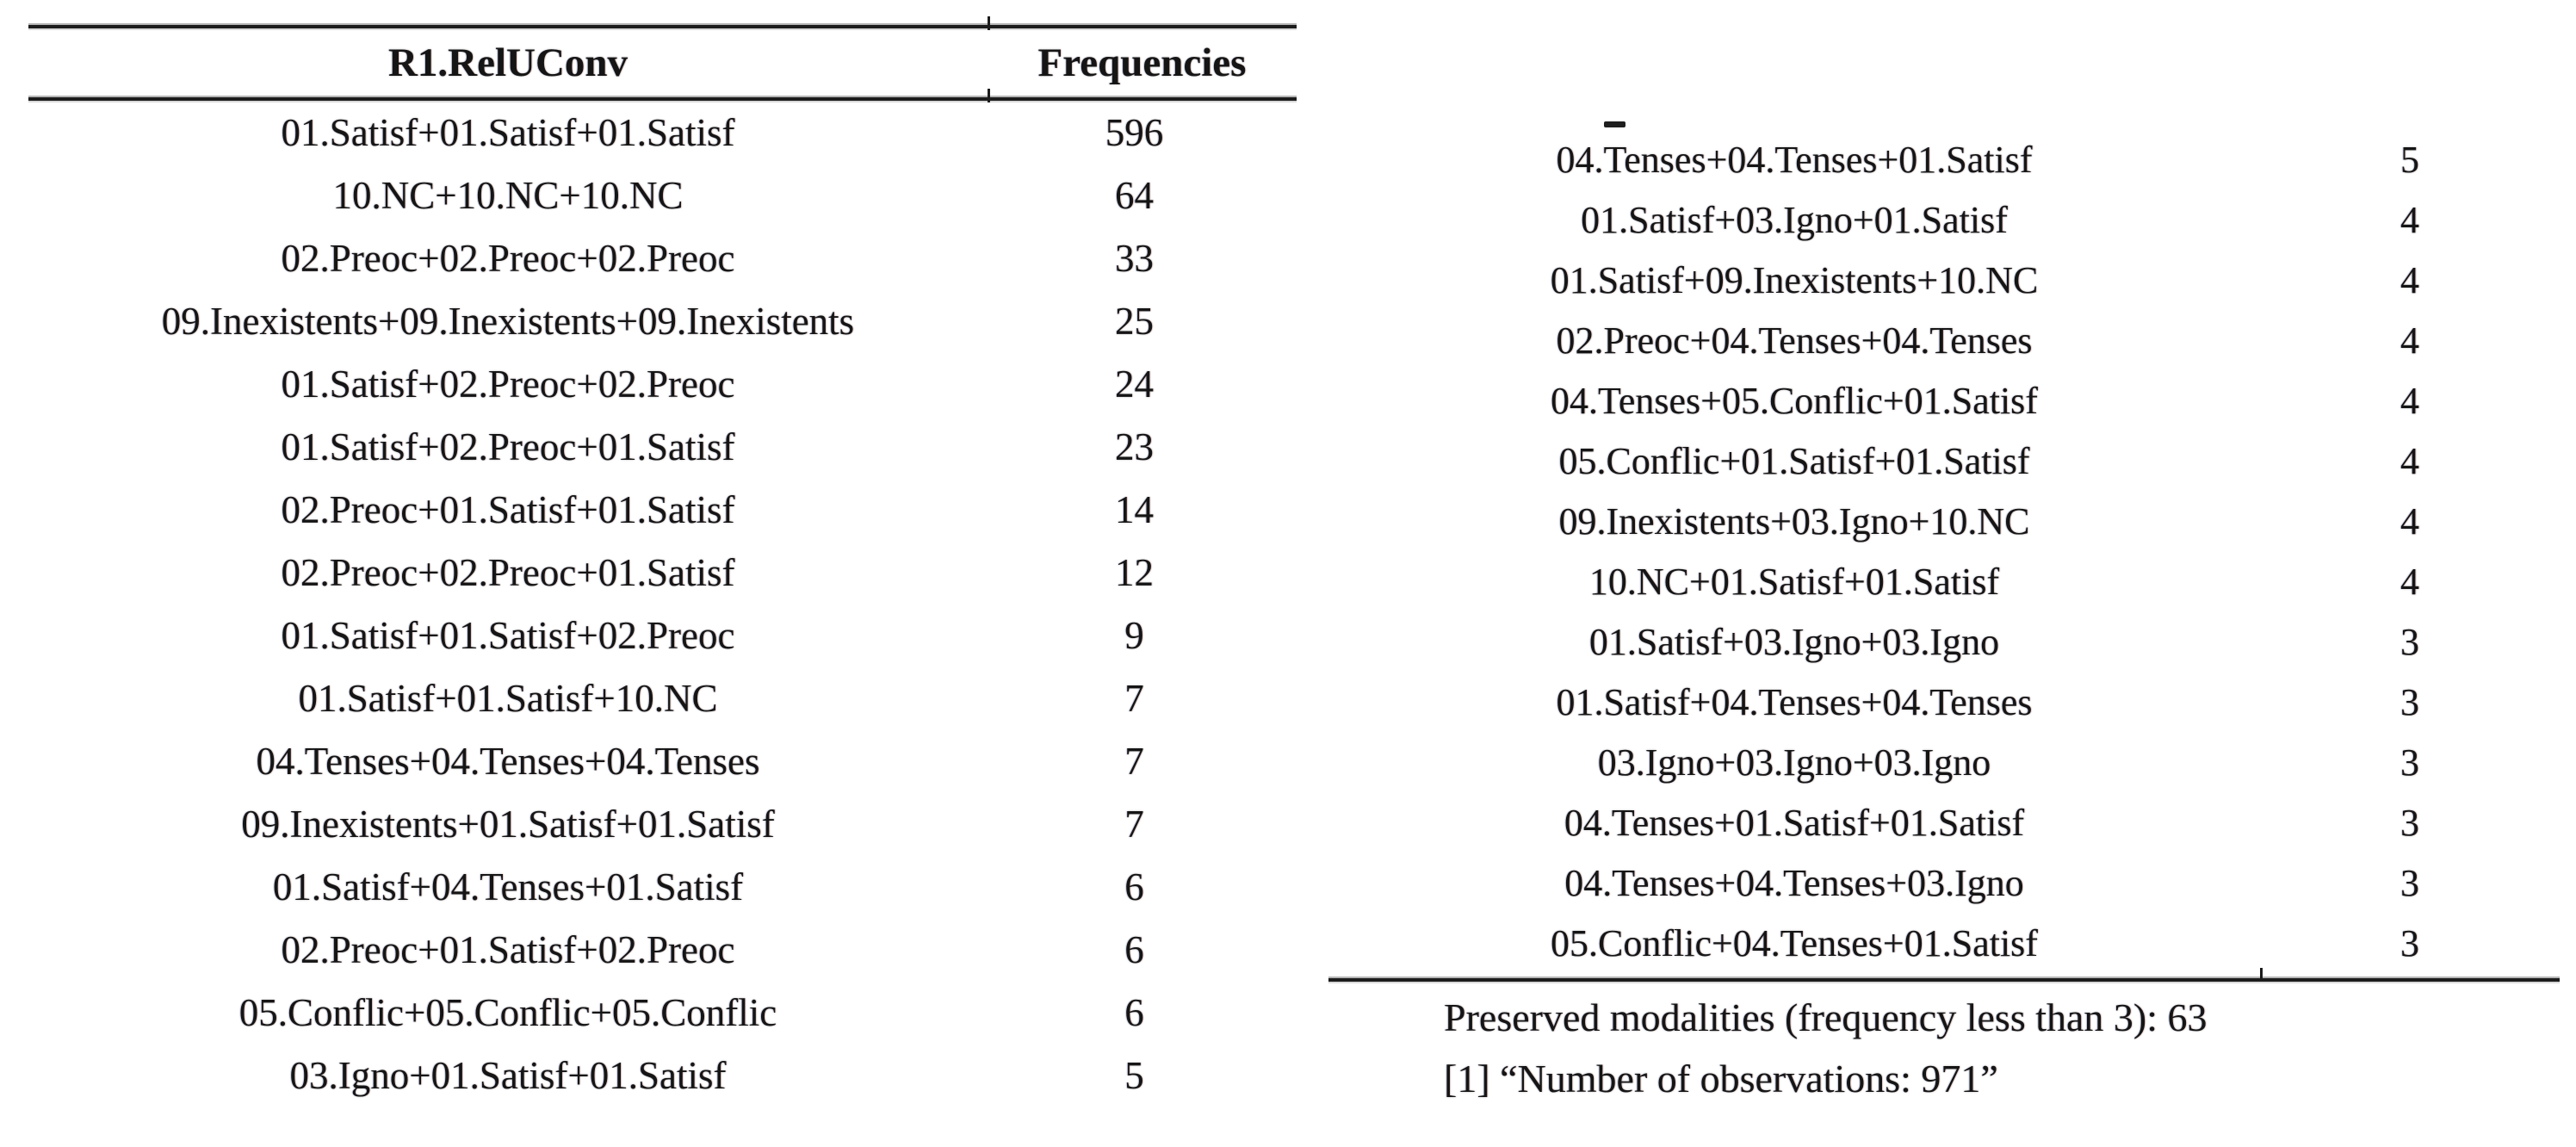  I want to click on frequency-cell: 23, so click(1135, 446).